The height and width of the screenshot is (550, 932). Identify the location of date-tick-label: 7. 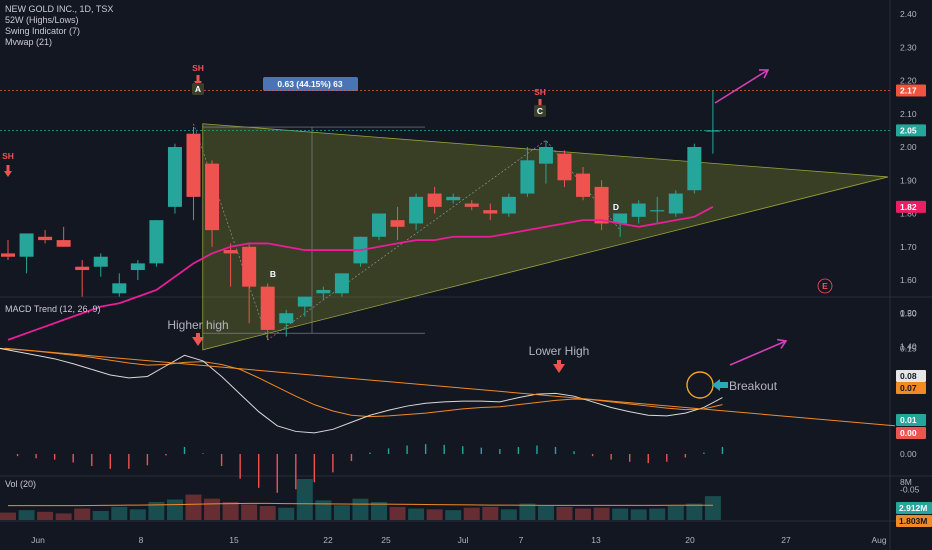
(521, 540).